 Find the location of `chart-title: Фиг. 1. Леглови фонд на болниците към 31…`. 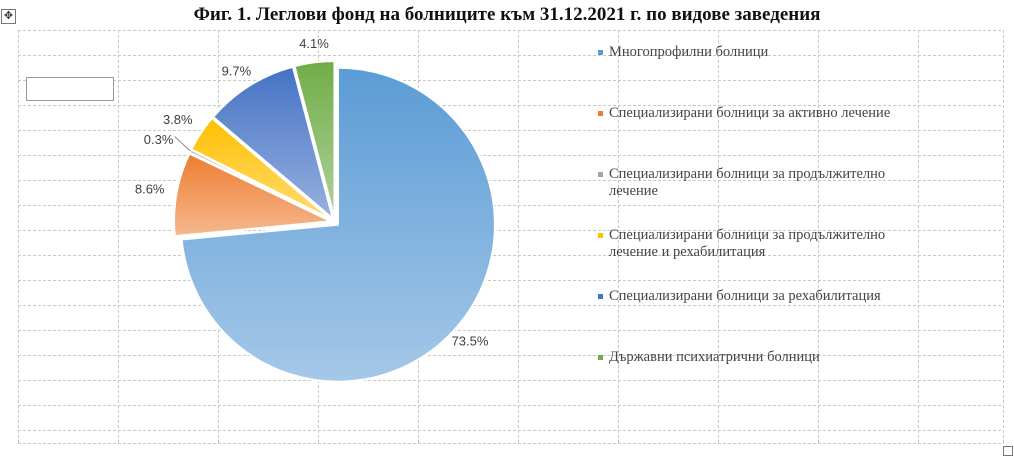

chart-title: Фиг. 1. Леглови фонд на болниците към 31… is located at coordinates (507, 14).